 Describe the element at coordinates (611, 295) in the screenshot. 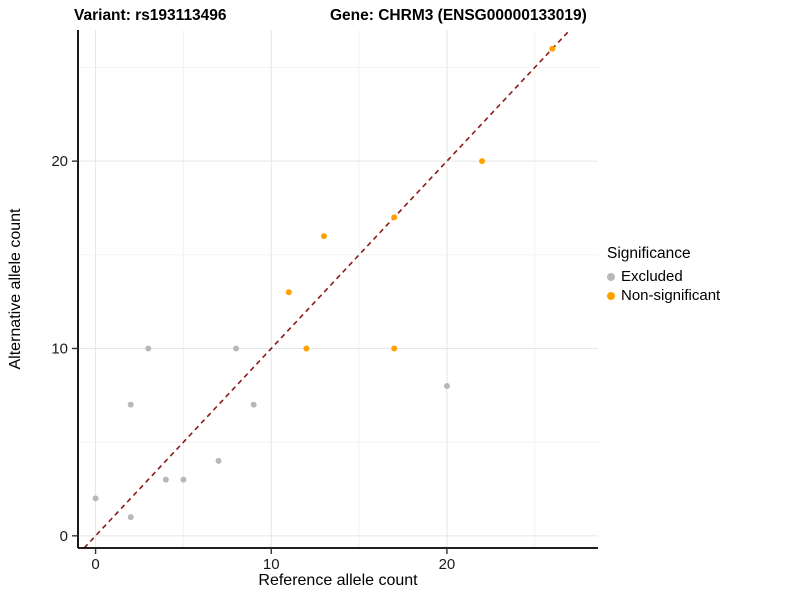

I see `non-significant-dot-icon` at that location.